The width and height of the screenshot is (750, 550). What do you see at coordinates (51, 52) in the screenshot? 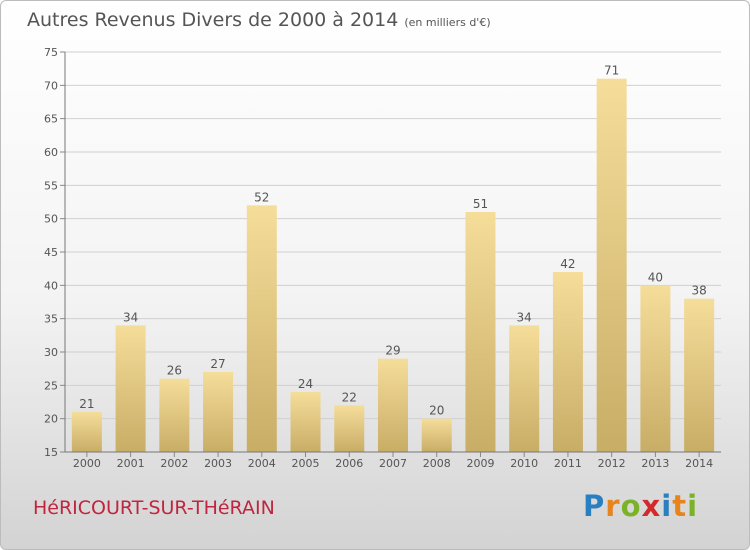
I see `y-tick-label: 75` at bounding box center [51, 52].